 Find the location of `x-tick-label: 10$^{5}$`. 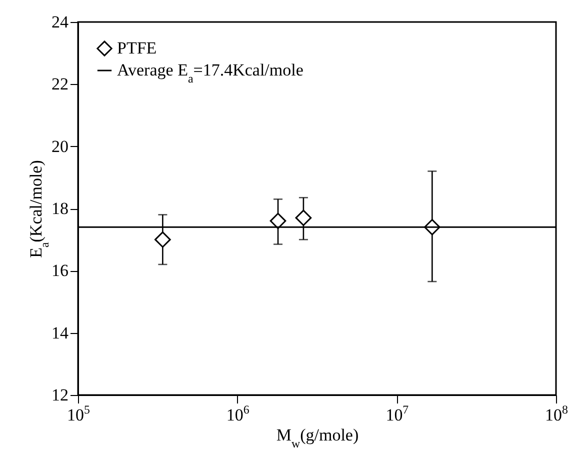

x-tick-label: 10$^{5}$ is located at coordinates (78, 413).